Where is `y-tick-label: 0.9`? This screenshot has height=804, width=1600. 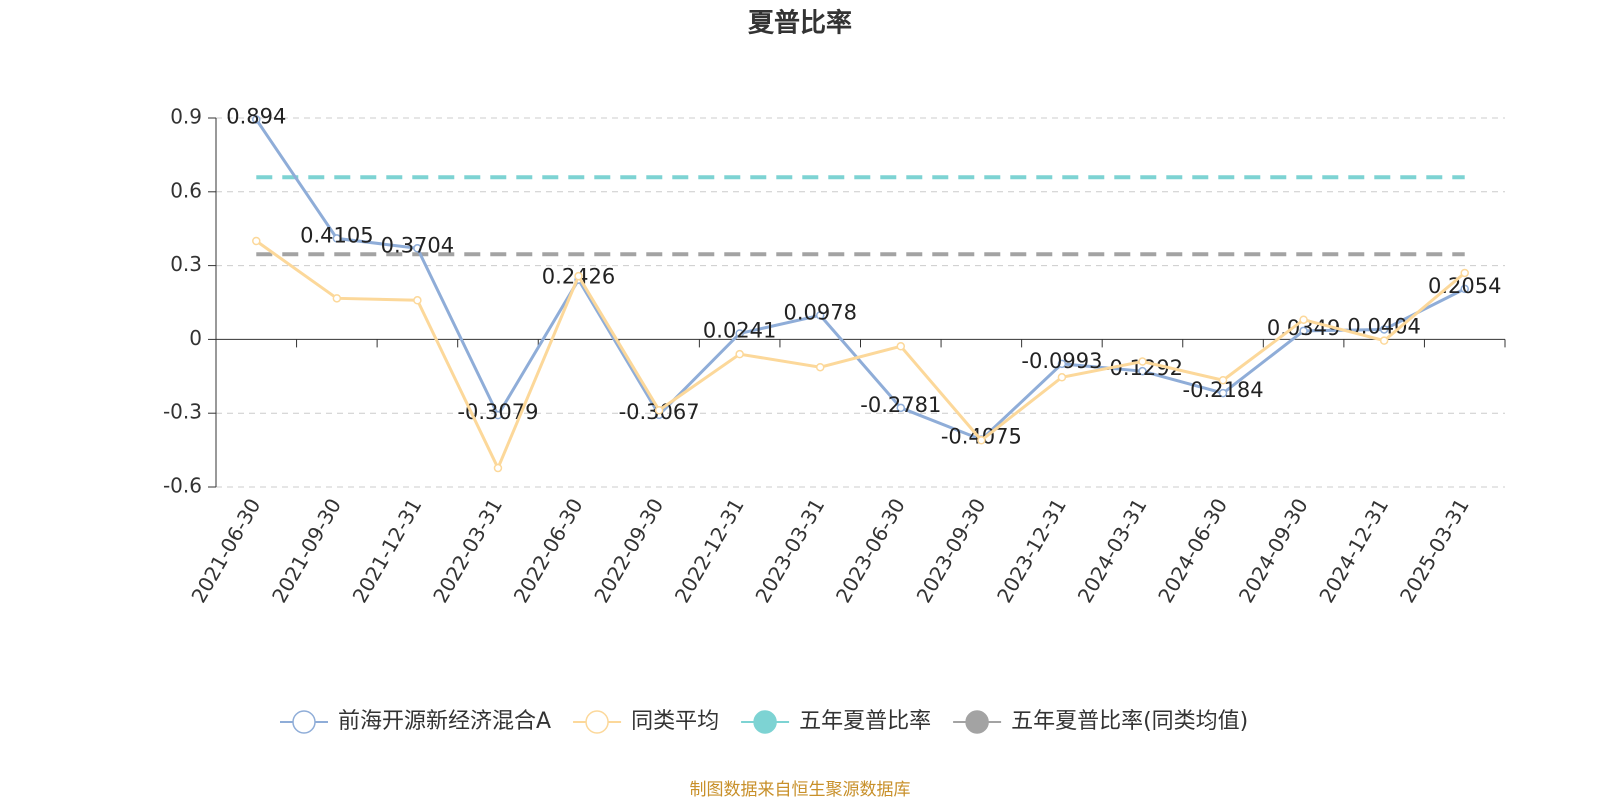
y-tick-label: 0.9 is located at coordinates (186, 117).